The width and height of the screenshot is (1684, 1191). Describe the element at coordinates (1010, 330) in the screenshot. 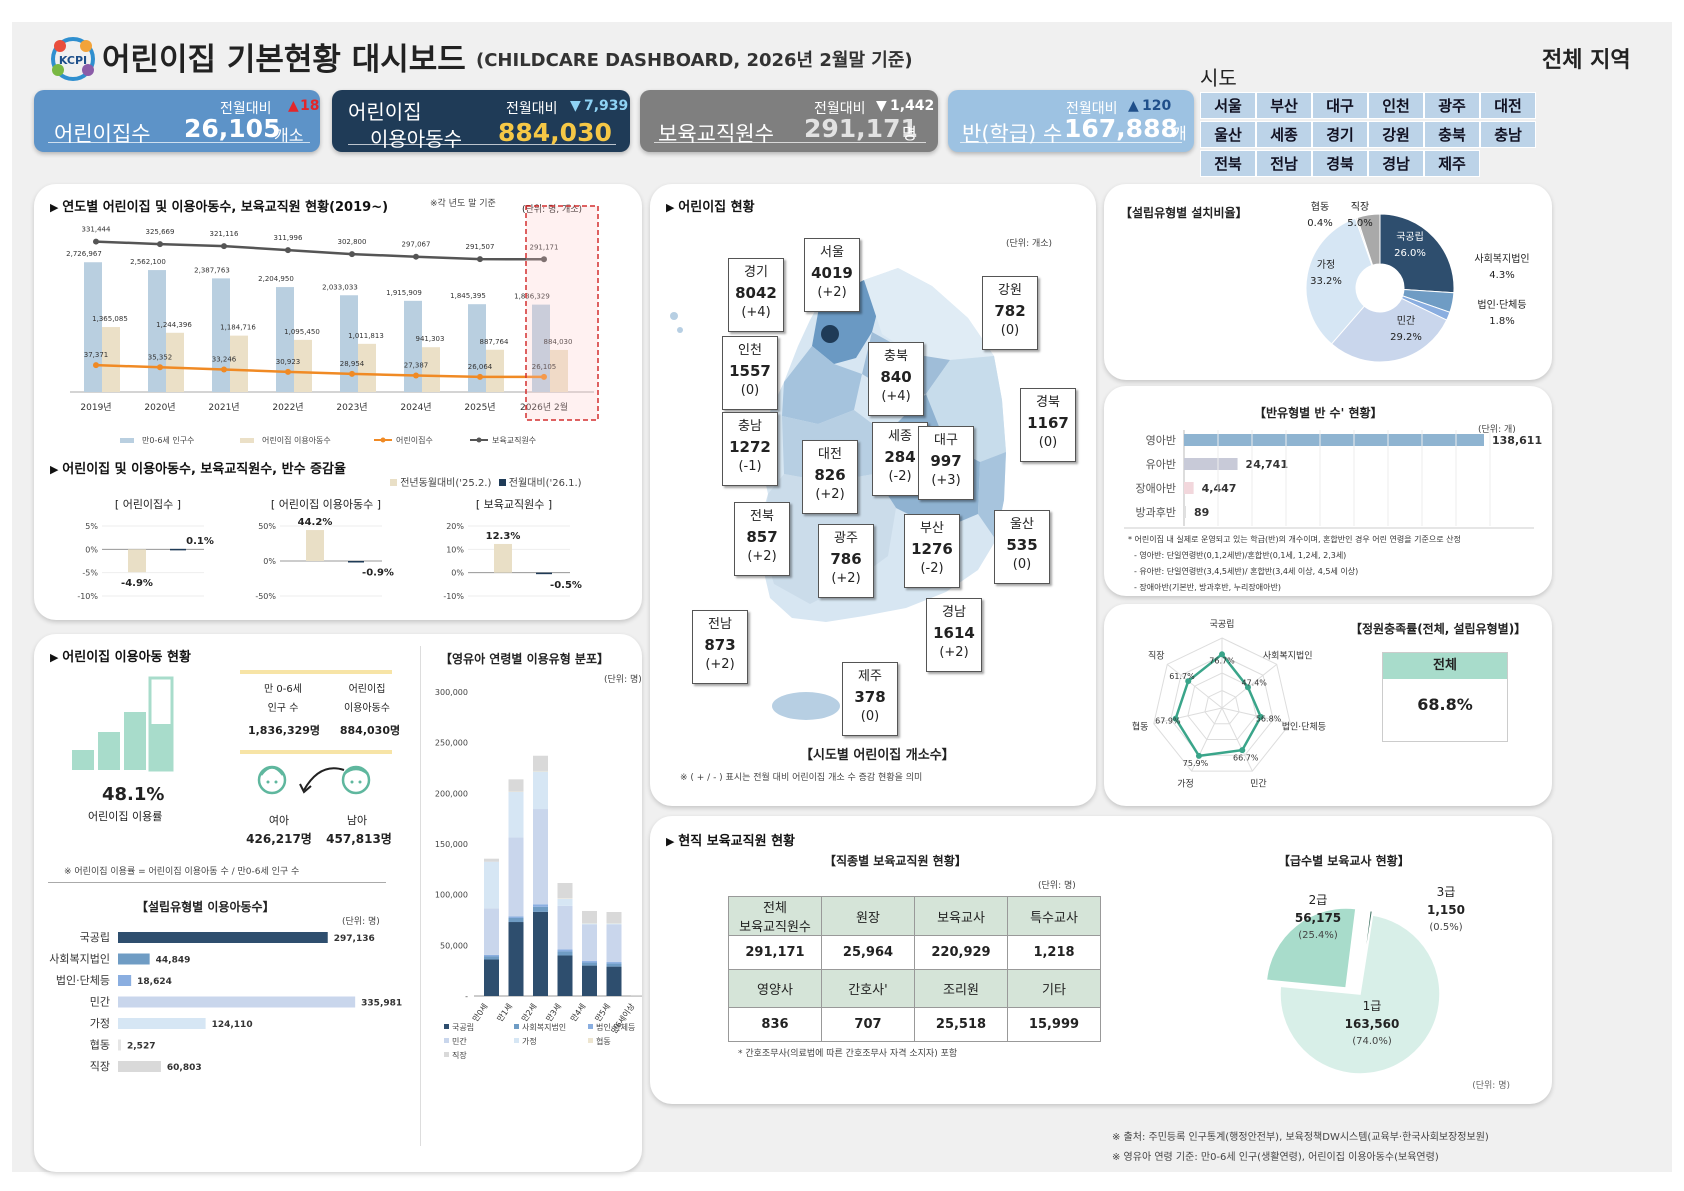

I see `map-region-change: (0)` at that location.